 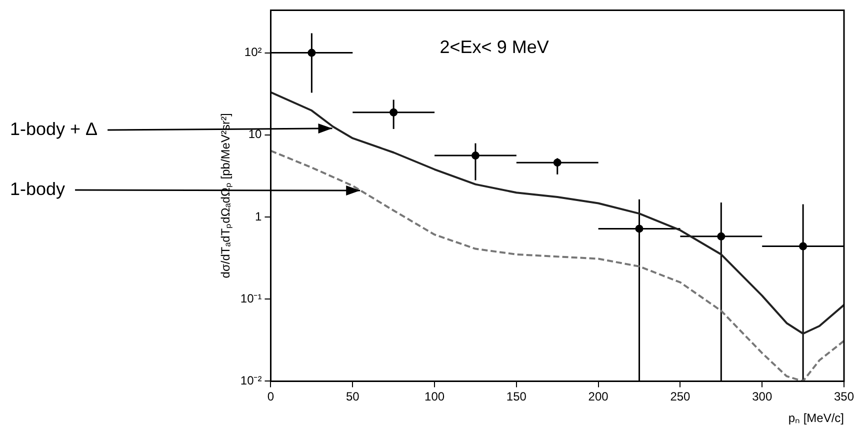 I want to click on y-tick-label: 10⁻², so click(x=251, y=381).